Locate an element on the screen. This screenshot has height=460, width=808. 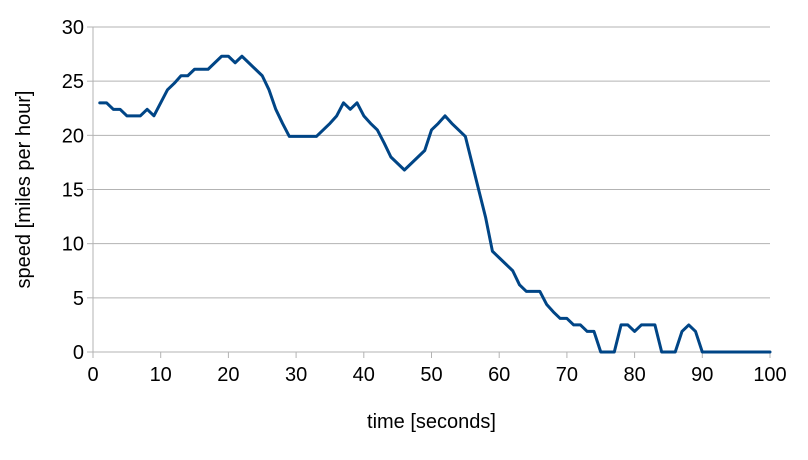
y-tick-label: 0 is located at coordinates (78, 353).